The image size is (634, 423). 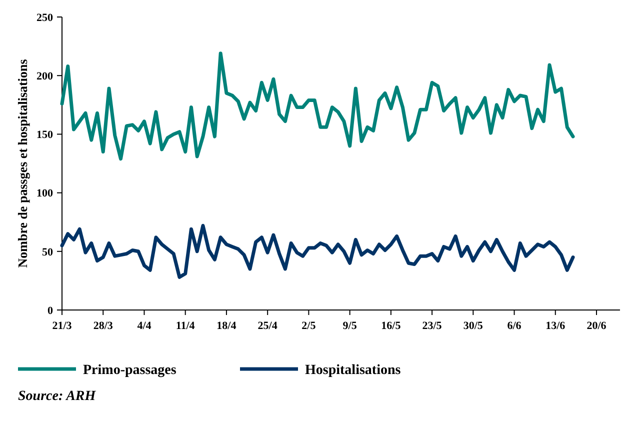 I want to click on y-tick-label: 50, so click(x=48, y=252).